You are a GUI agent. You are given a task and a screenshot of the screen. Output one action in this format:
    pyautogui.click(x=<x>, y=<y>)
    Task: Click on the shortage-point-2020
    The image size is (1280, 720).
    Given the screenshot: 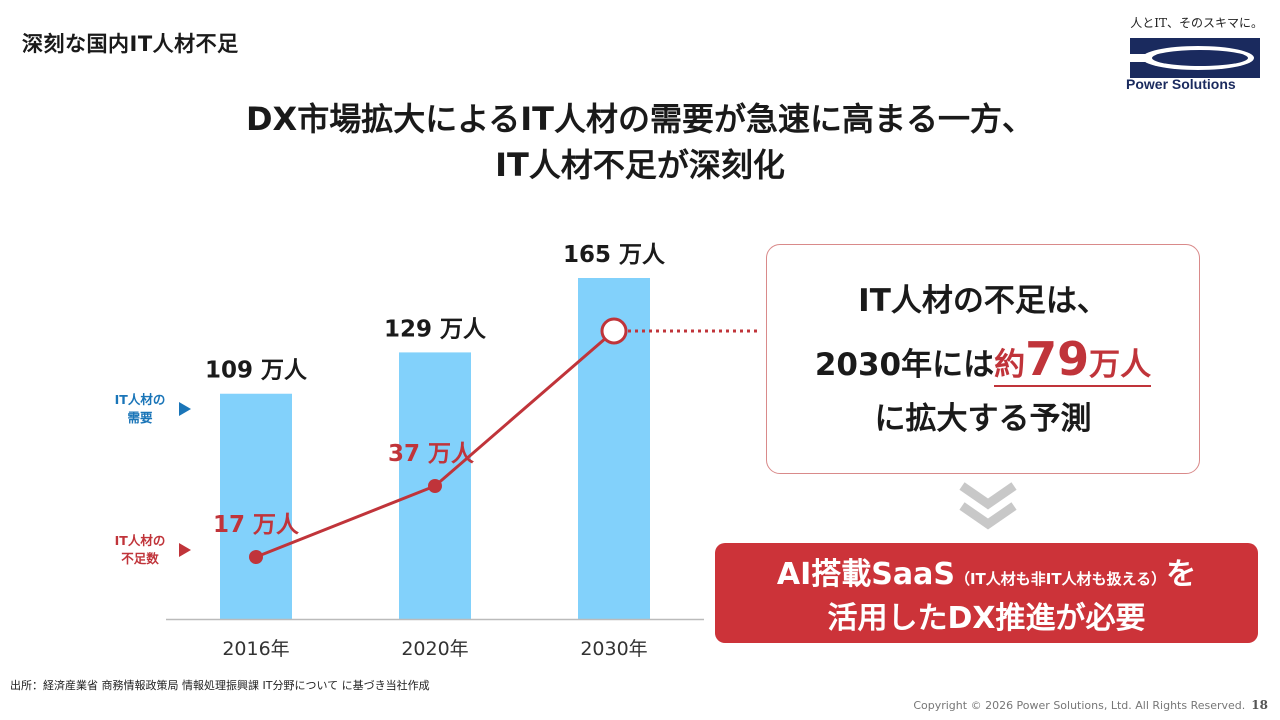 What is the action you would take?
    pyautogui.click(x=435, y=486)
    